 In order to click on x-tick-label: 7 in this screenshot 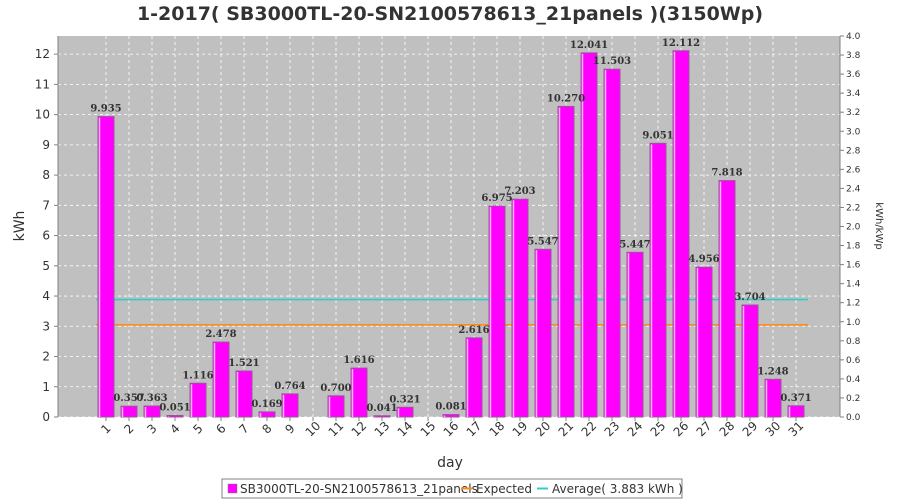, I will do `click(243, 428)`.